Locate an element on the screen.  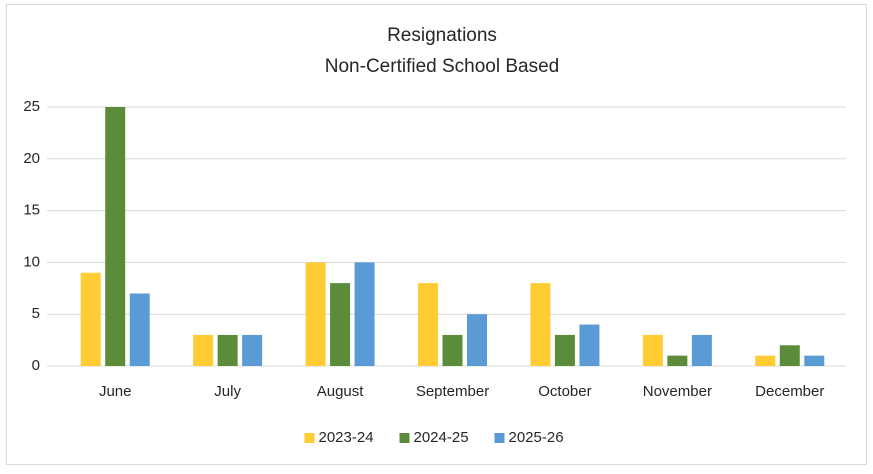
y-tick-label: 25 is located at coordinates (31, 106).